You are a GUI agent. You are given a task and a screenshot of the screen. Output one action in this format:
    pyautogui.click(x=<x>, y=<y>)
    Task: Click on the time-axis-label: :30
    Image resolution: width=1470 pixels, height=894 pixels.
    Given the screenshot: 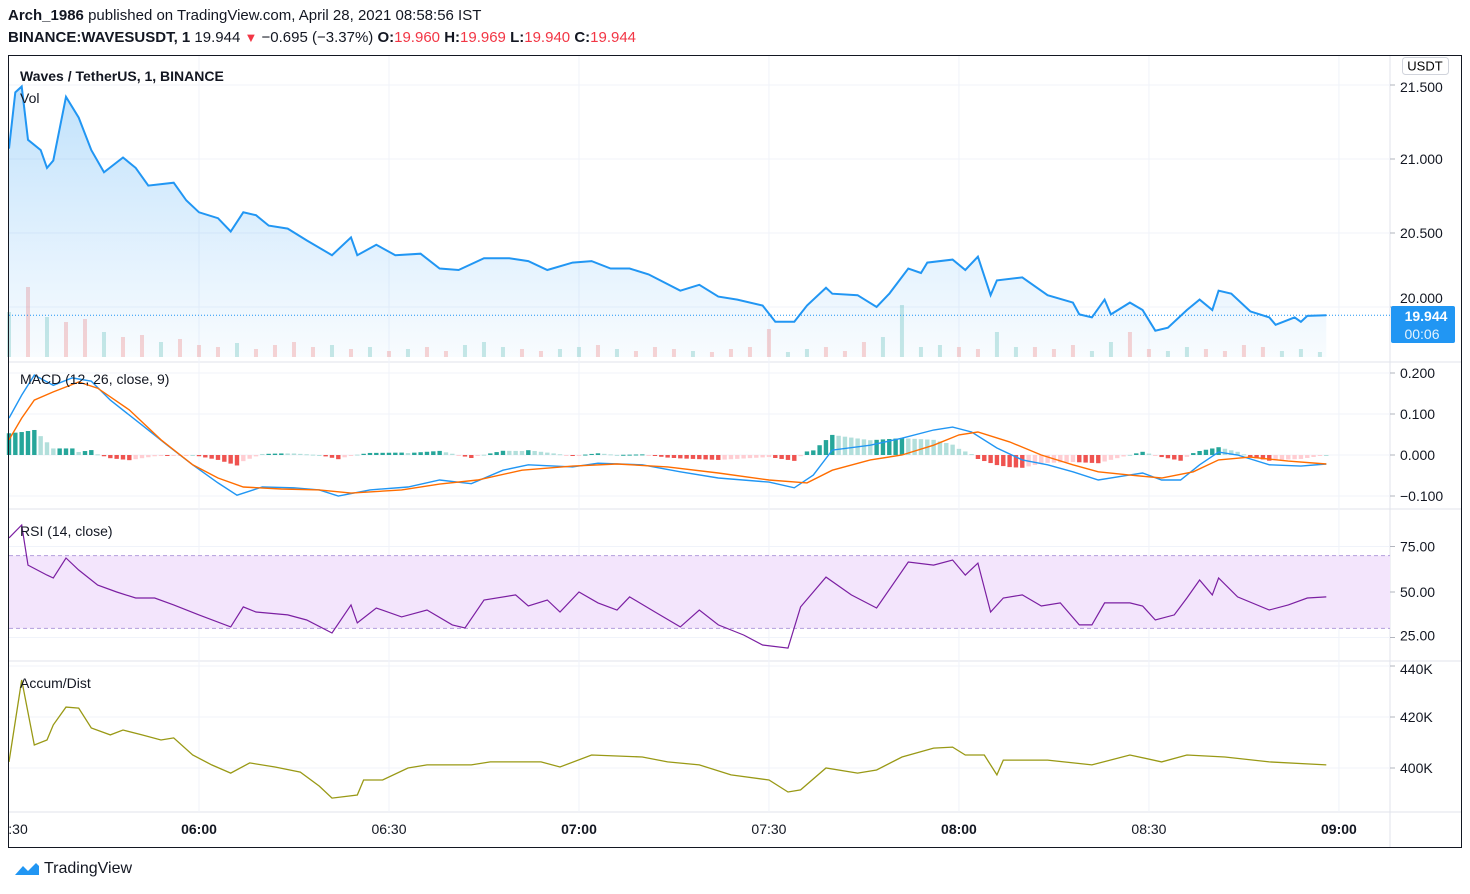 What is the action you would take?
    pyautogui.click(x=18, y=829)
    